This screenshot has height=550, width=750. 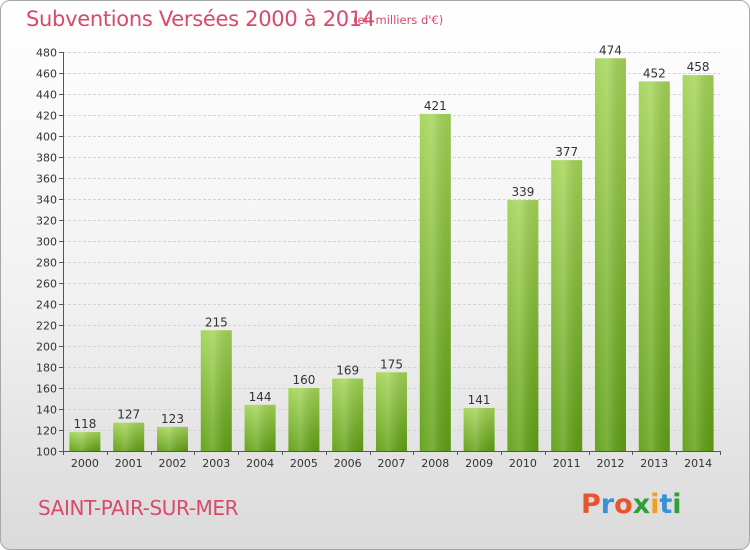 I want to click on x-tick-label: 2014, so click(x=698, y=463).